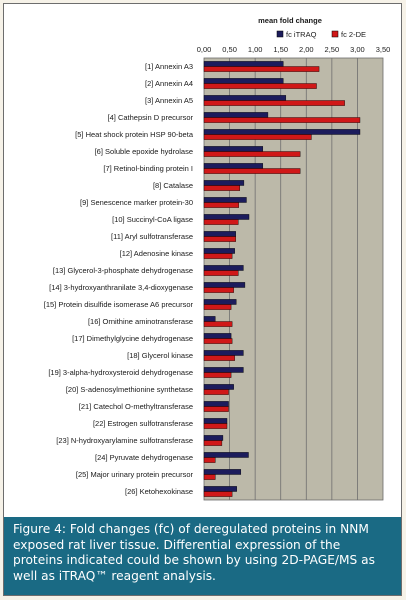 This screenshot has width=406, height=600. What do you see at coordinates (204, 49) in the screenshot?
I see `x-tick-label: 0,00` at bounding box center [204, 49].